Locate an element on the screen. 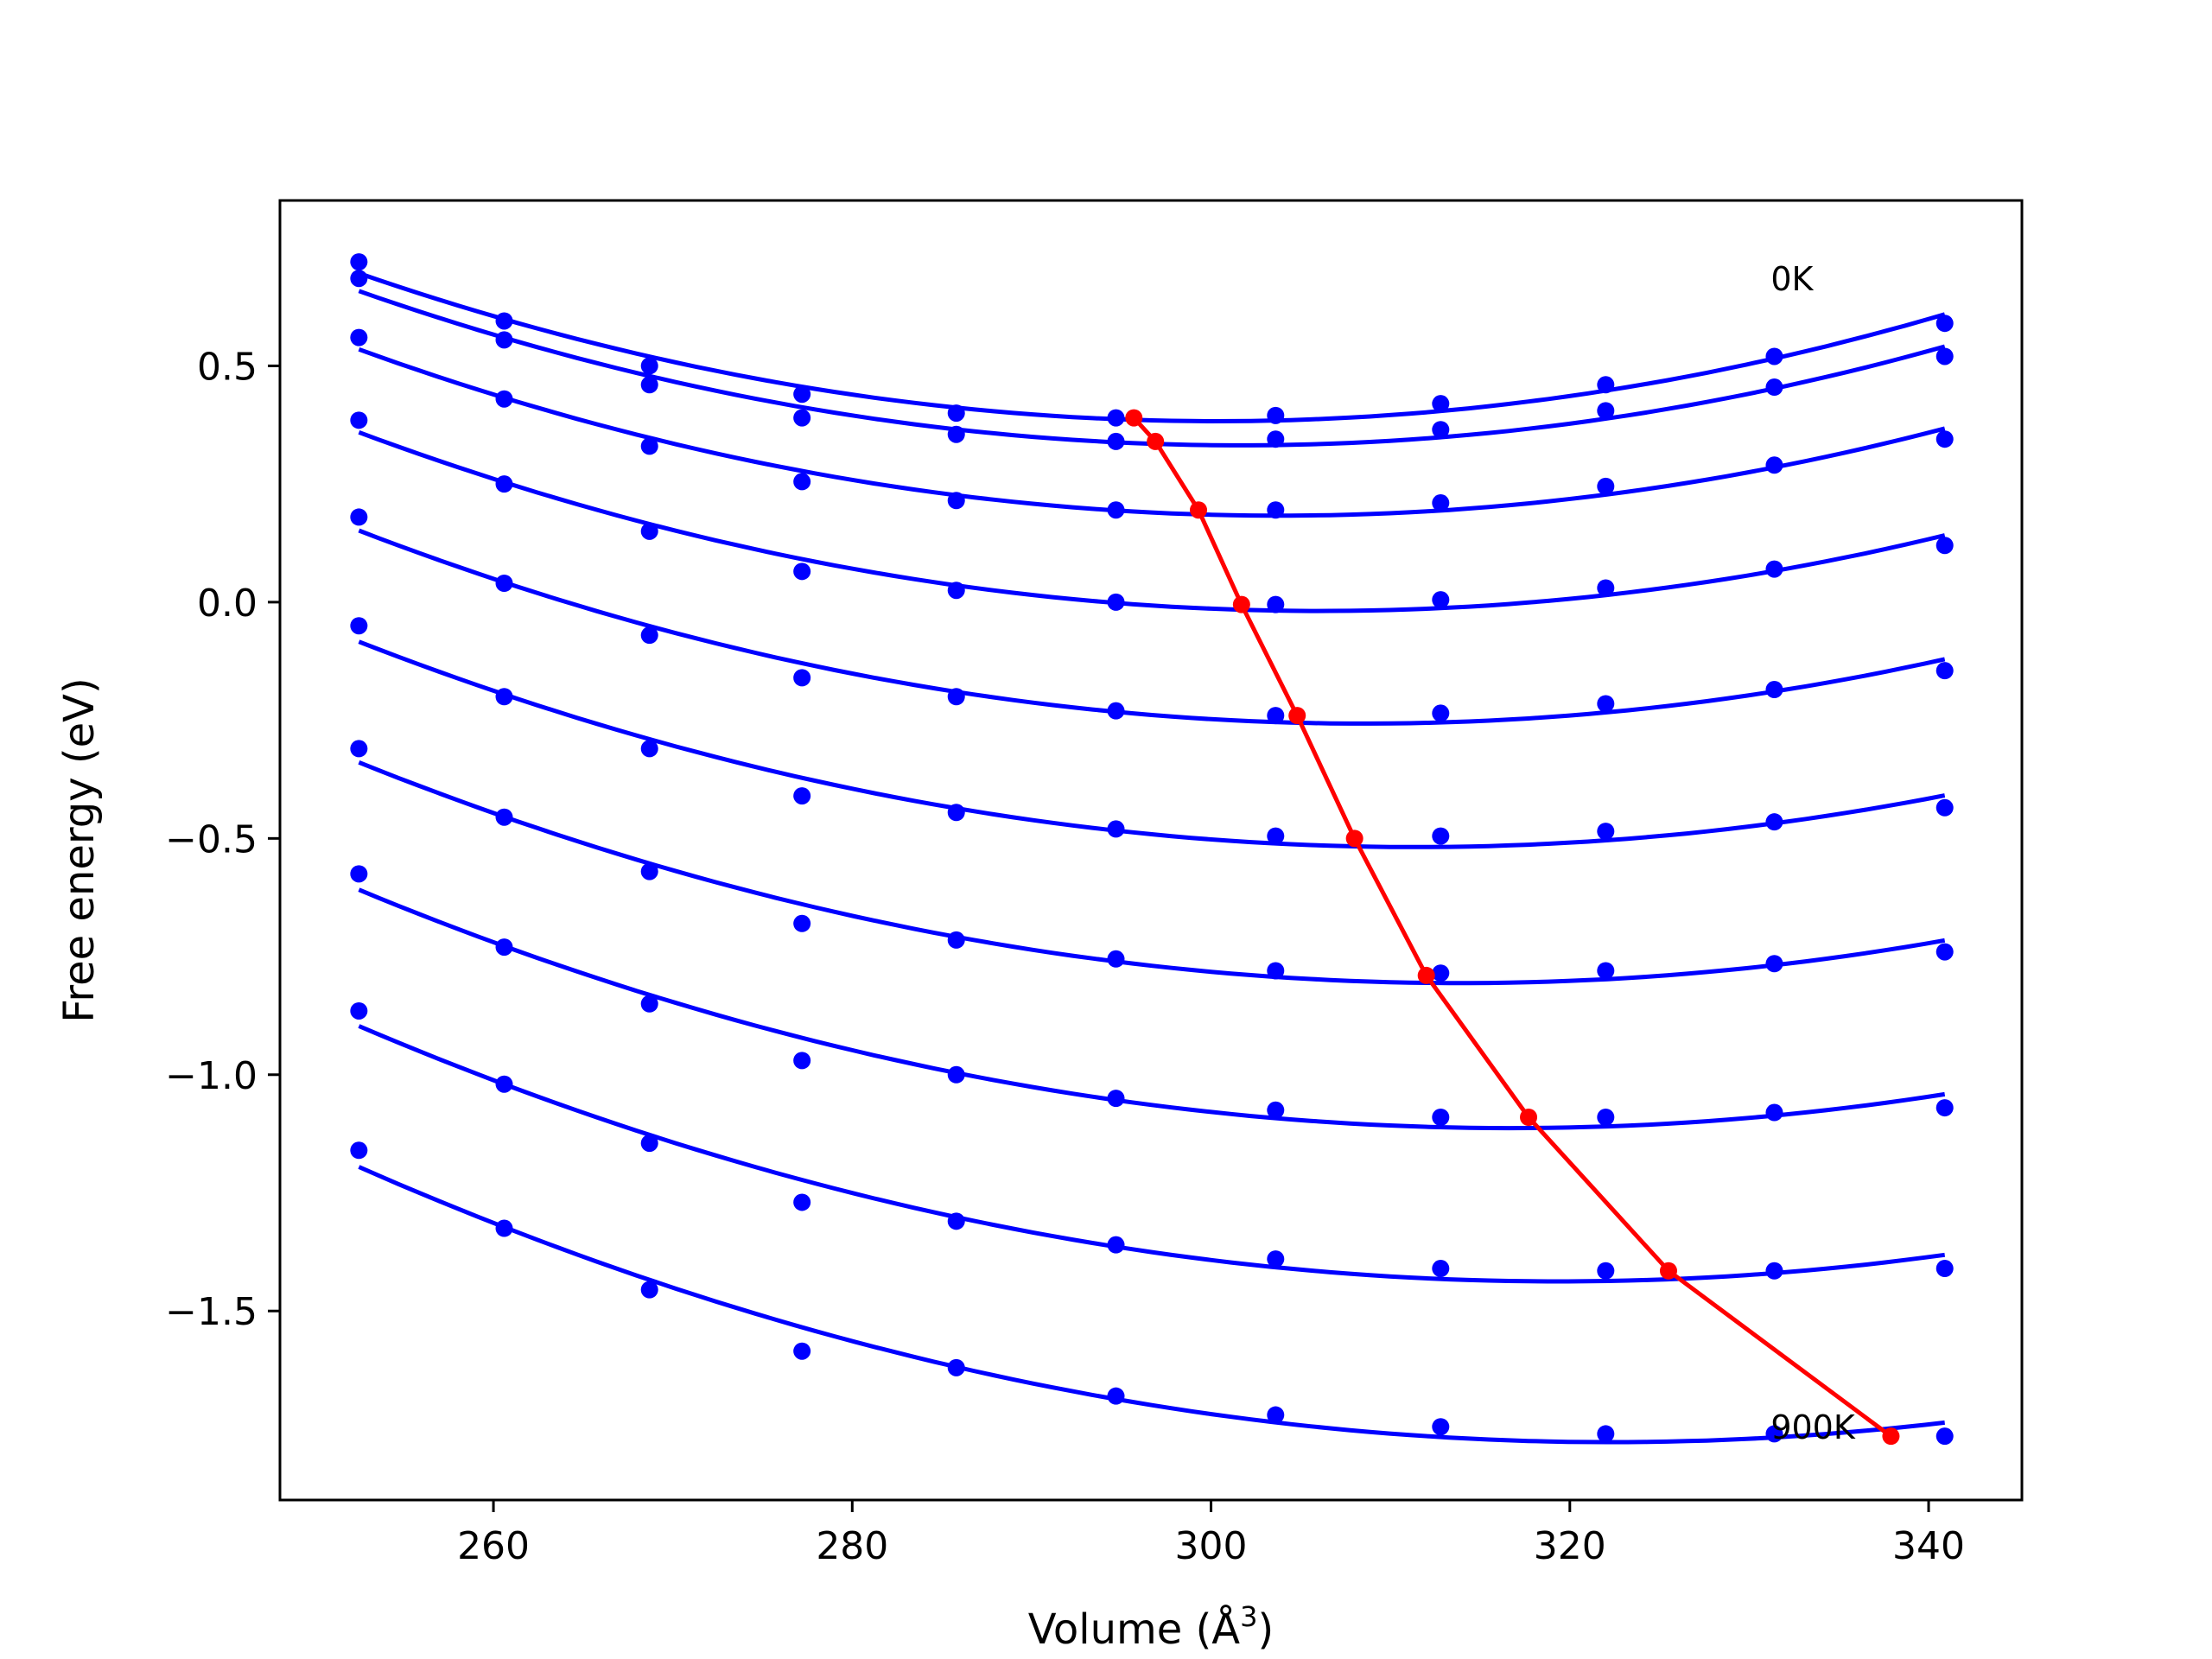 The width and height of the screenshot is (2212, 1659). x-axis-title-superscript: 3 is located at coordinates (1248, 1616).